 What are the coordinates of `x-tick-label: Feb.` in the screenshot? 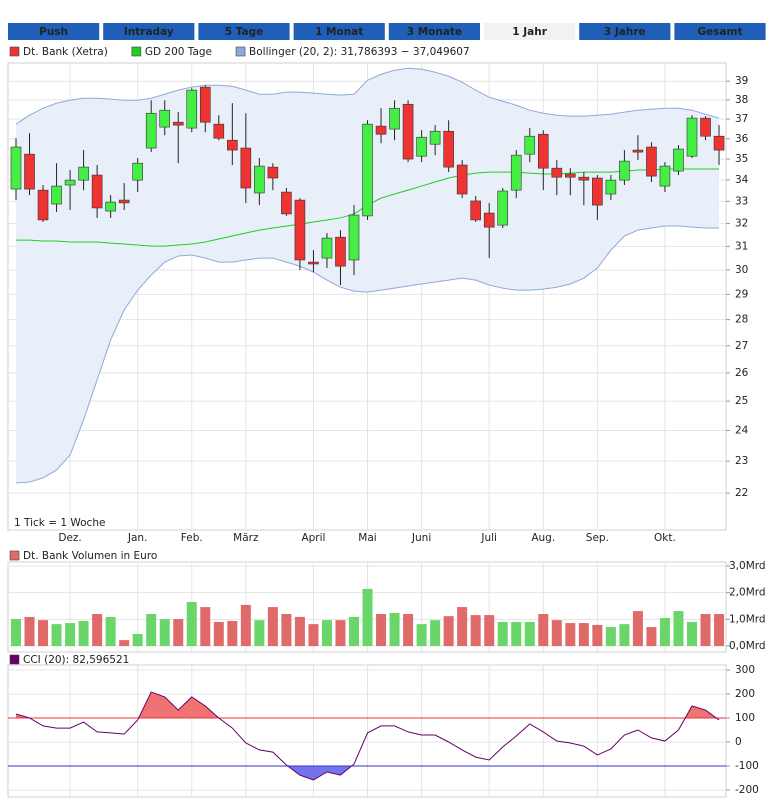 It's located at (192, 538).